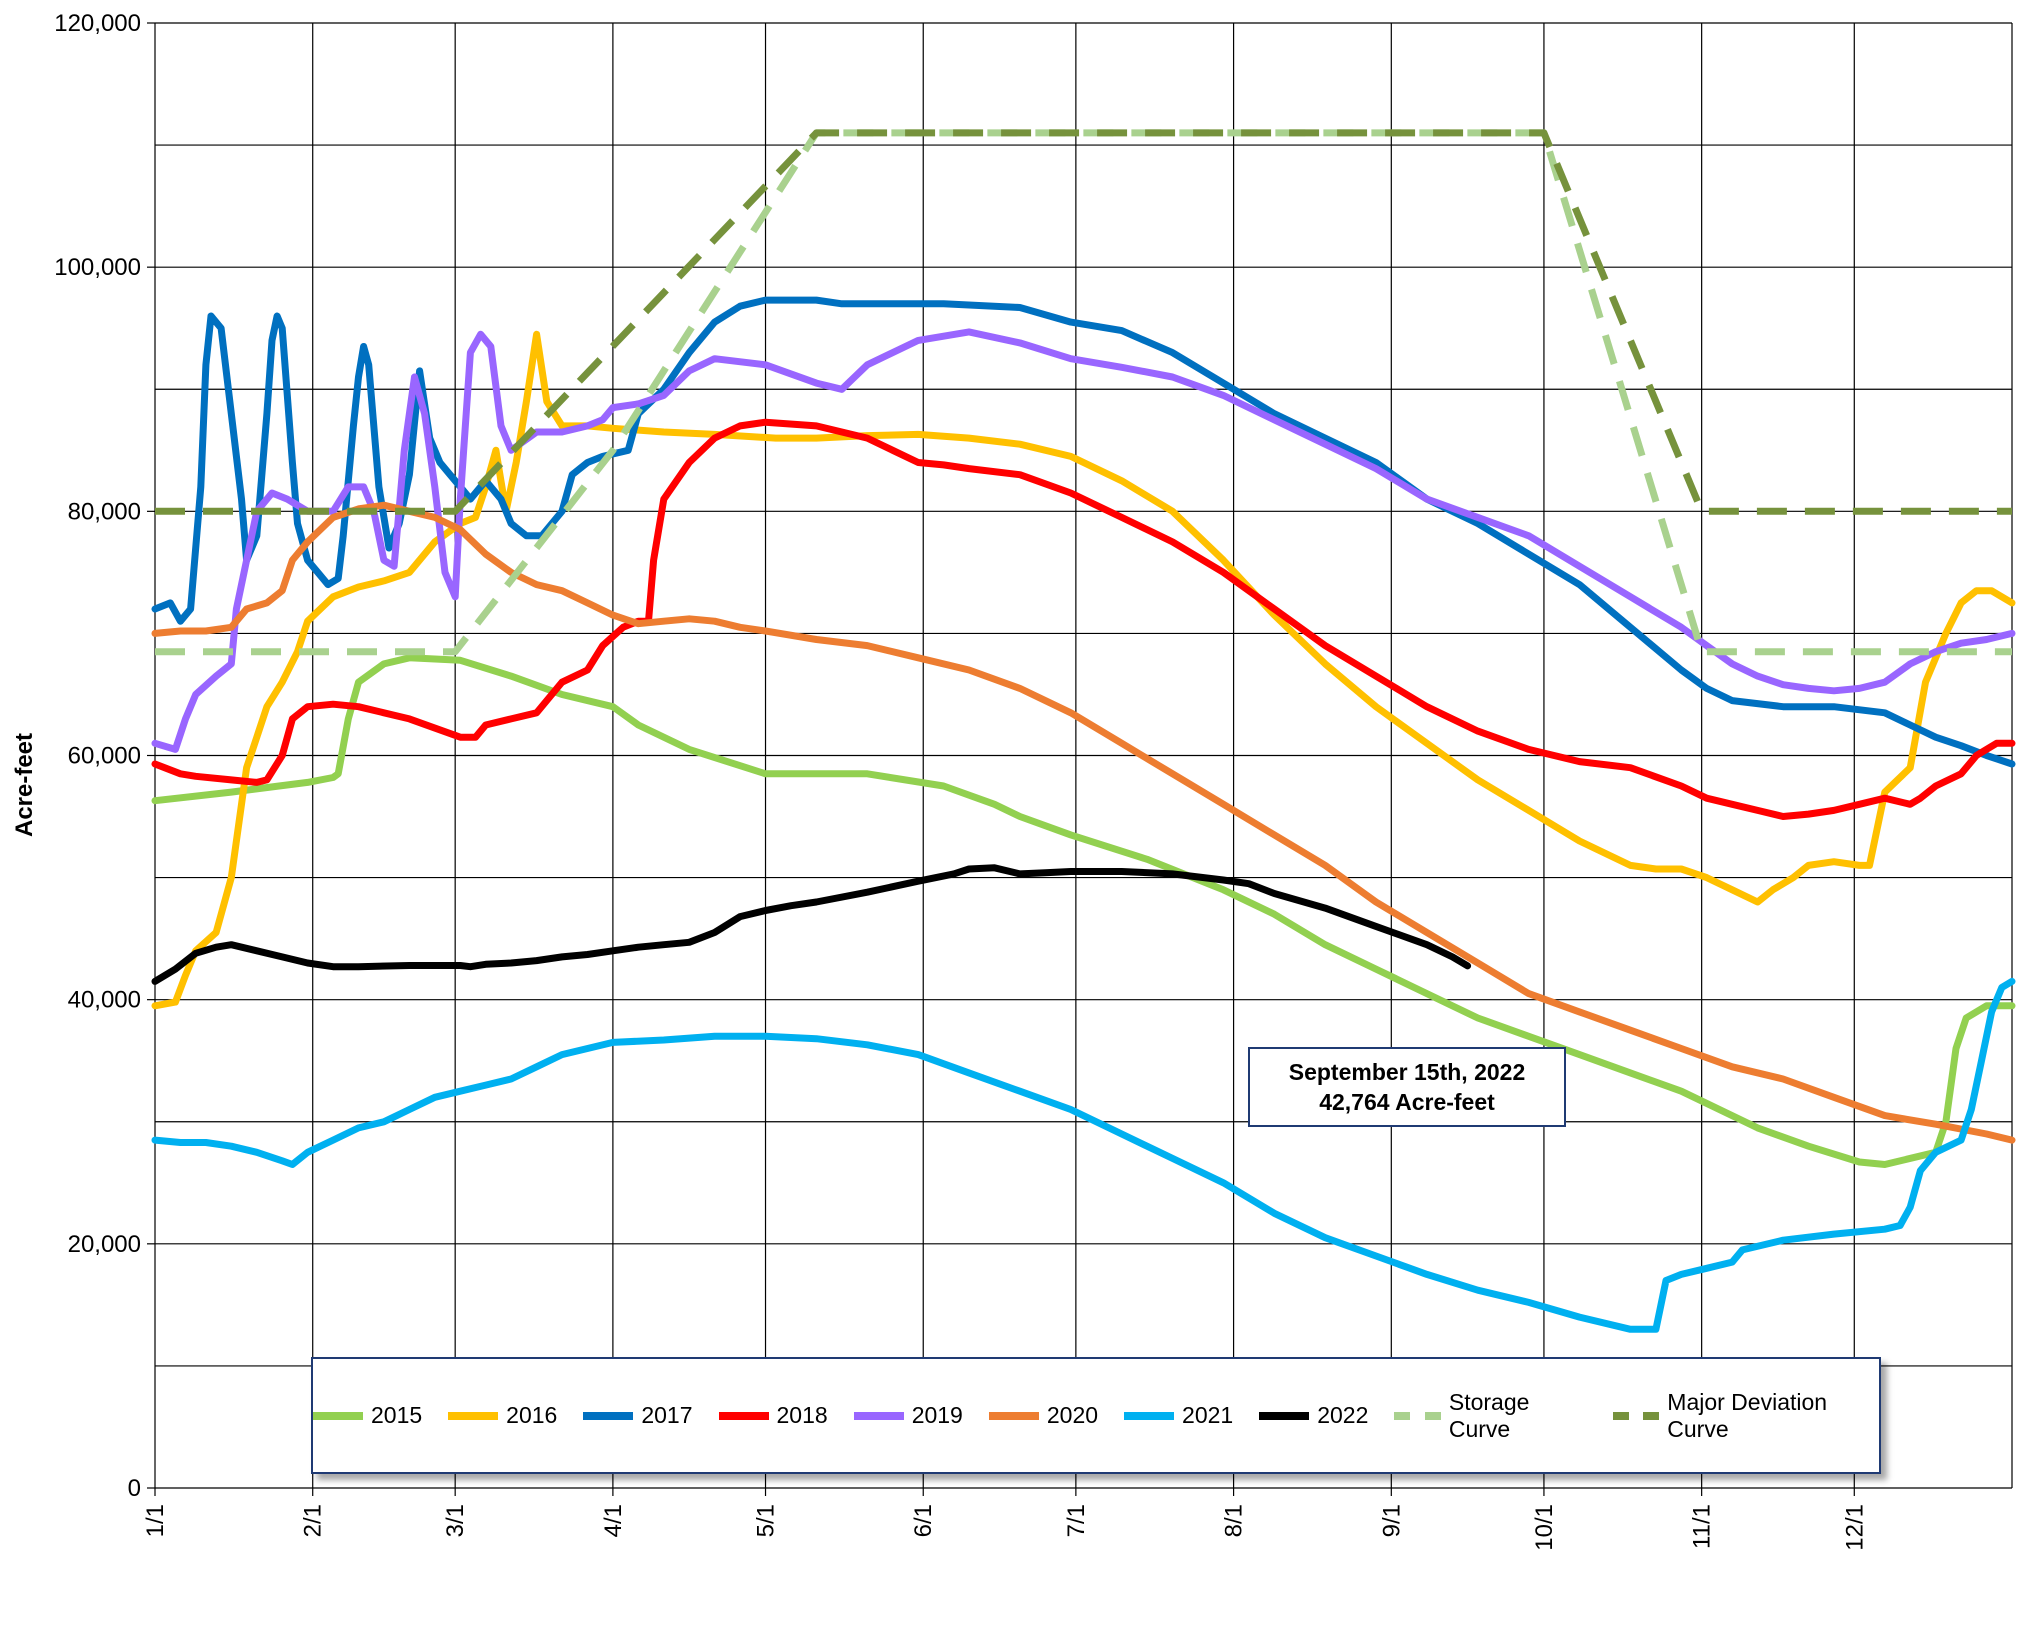 The image size is (2022, 1635). Describe the element at coordinates (811, 924) in the screenshot. I see `series-line-2022` at that location.